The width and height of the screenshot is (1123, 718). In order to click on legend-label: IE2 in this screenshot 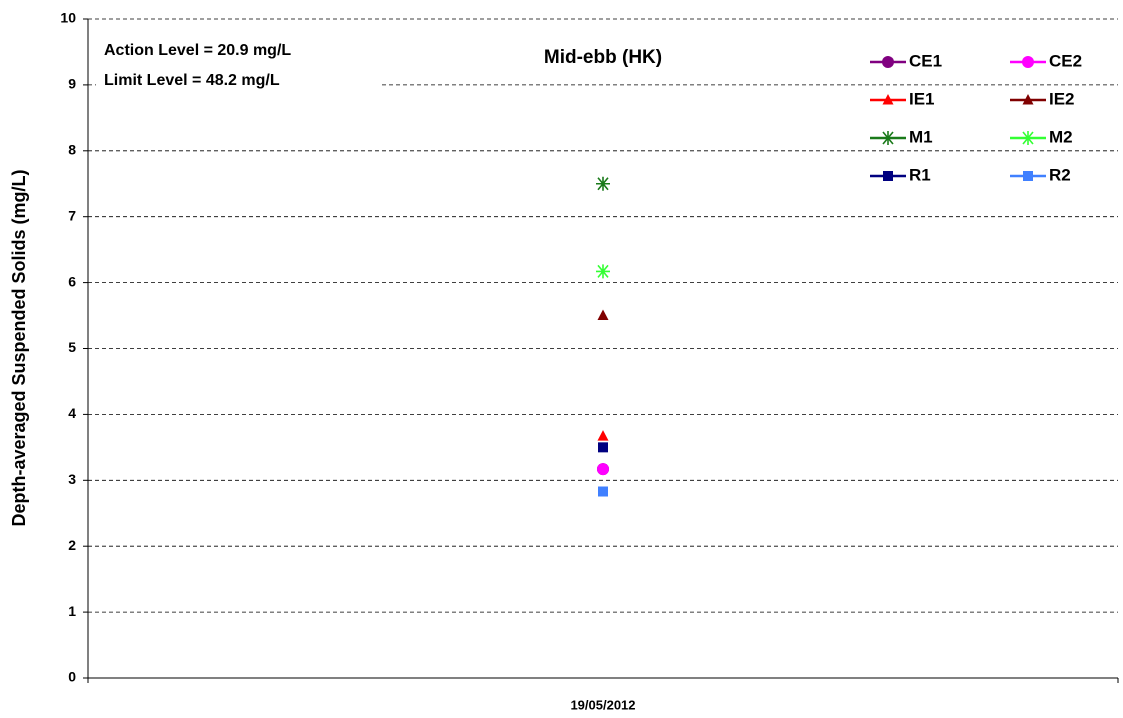, I will do `click(1062, 98)`.